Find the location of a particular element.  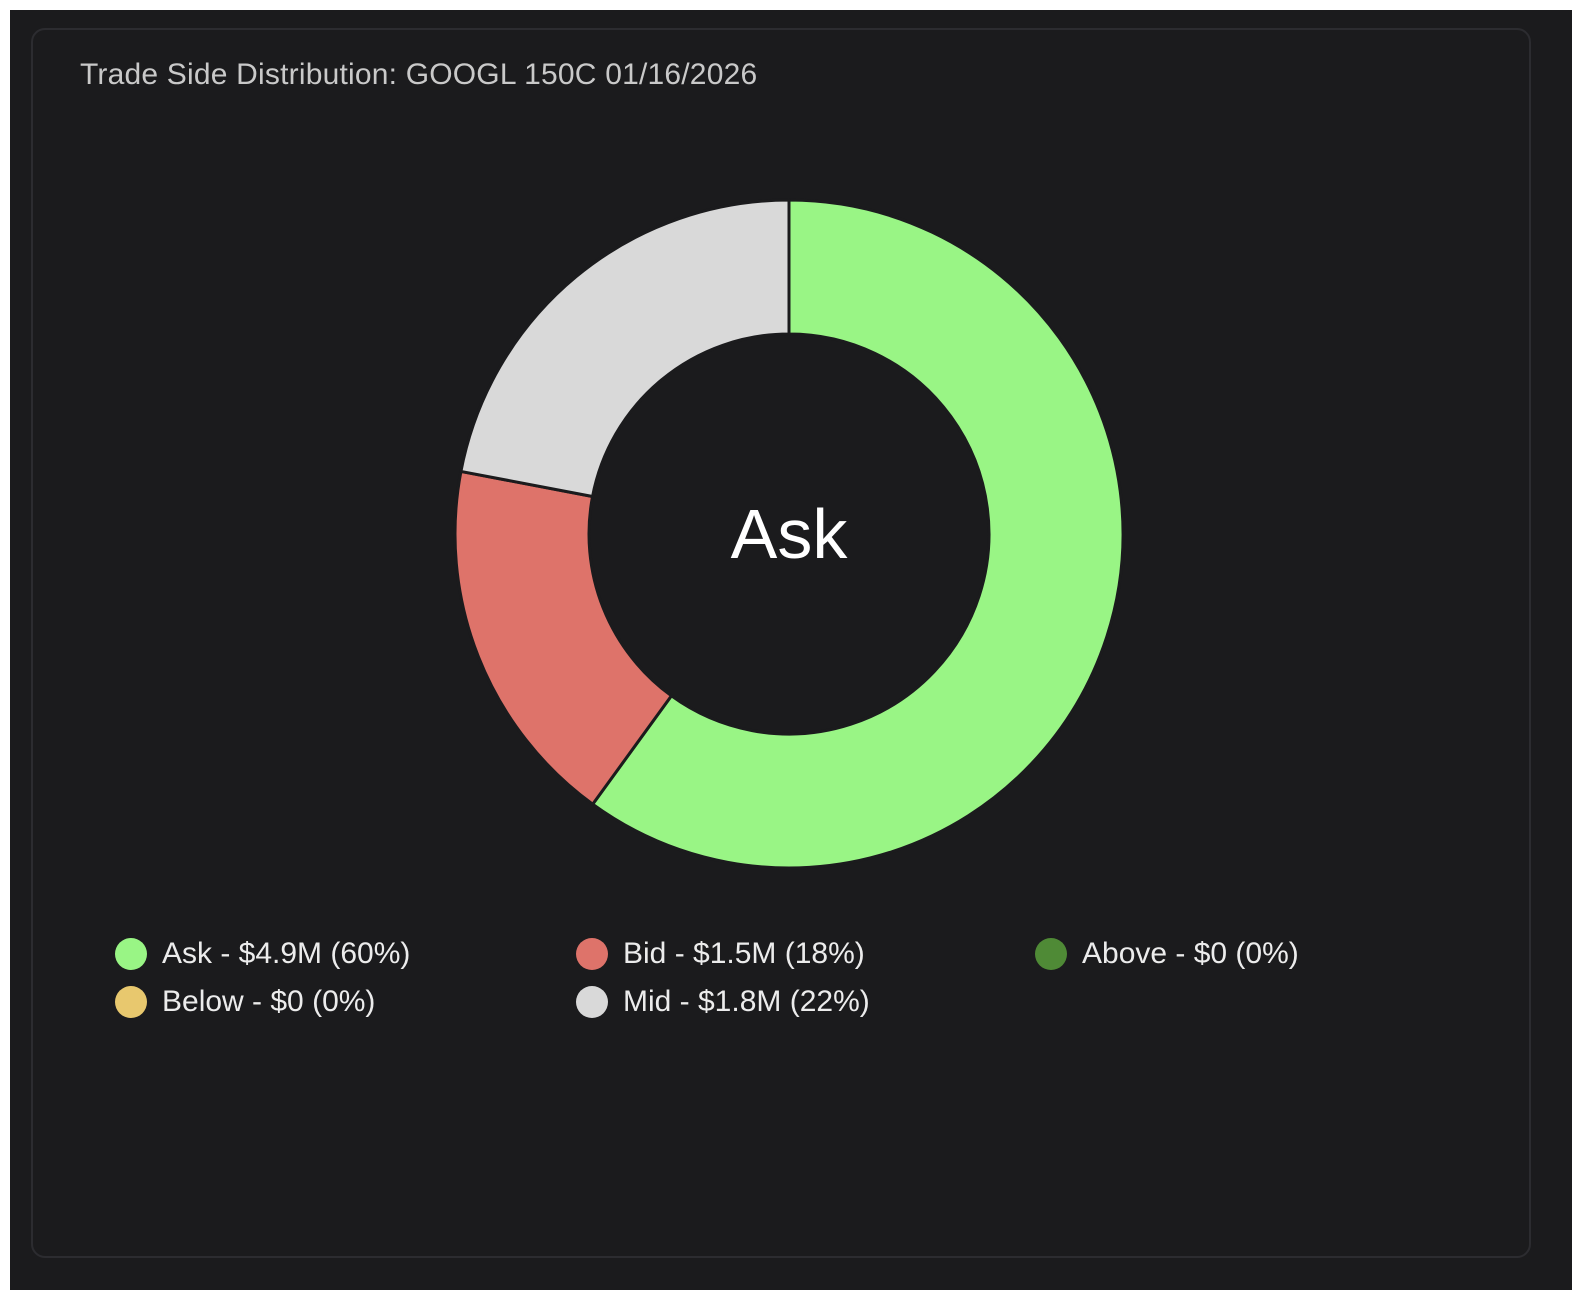

legend-item-label: Below - $0 (0%) is located at coordinates (269, 1001).